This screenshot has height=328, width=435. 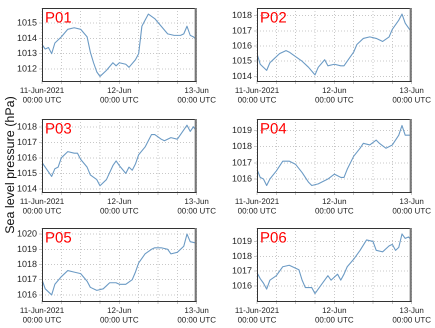 I want to click on y-tick-label: 1013, so click(x=26, y=53).